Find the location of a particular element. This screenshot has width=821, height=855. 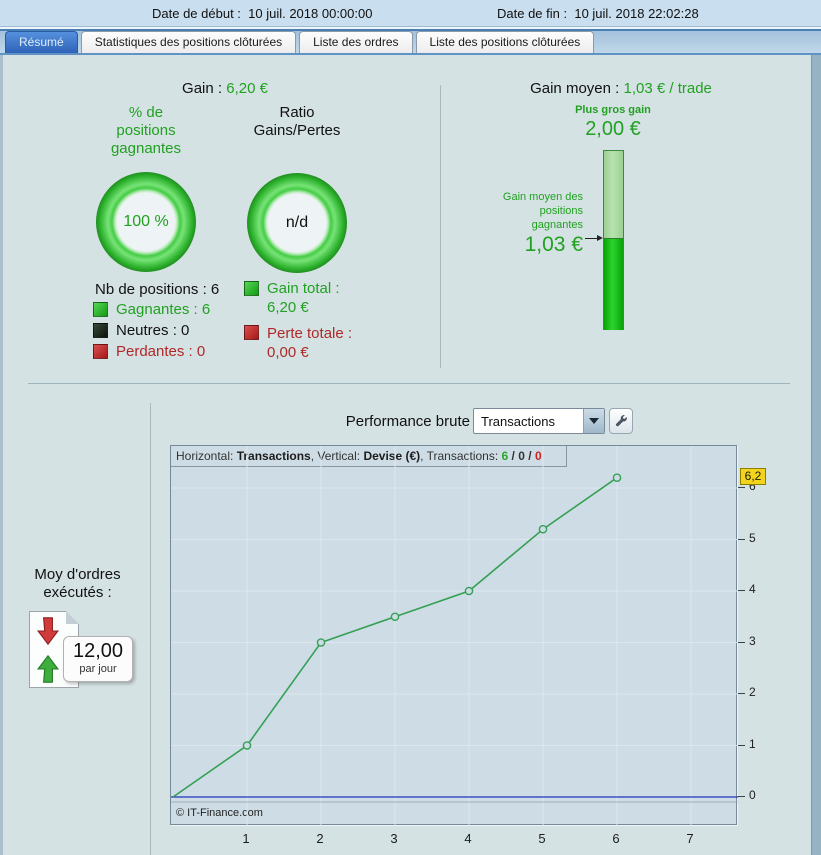

section-divider-horizontal is located at coordinates (409, 383).